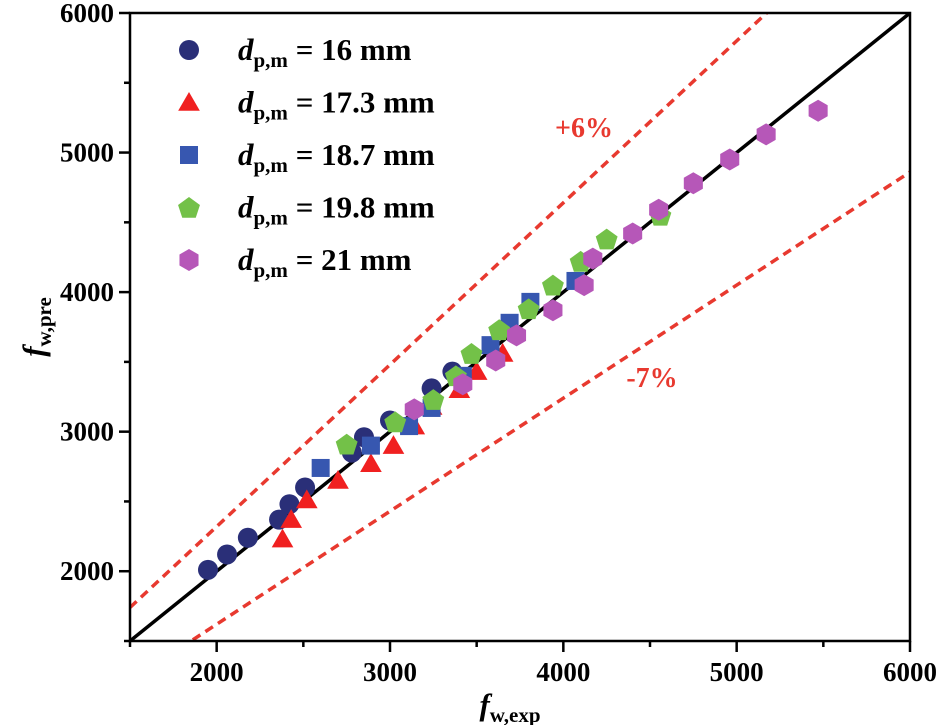 The width and height of the screenshot is (945, 725). Describe the element at coordinates (390, 672) in the screenshot. I see `x-tick-label: 3000` at that location.